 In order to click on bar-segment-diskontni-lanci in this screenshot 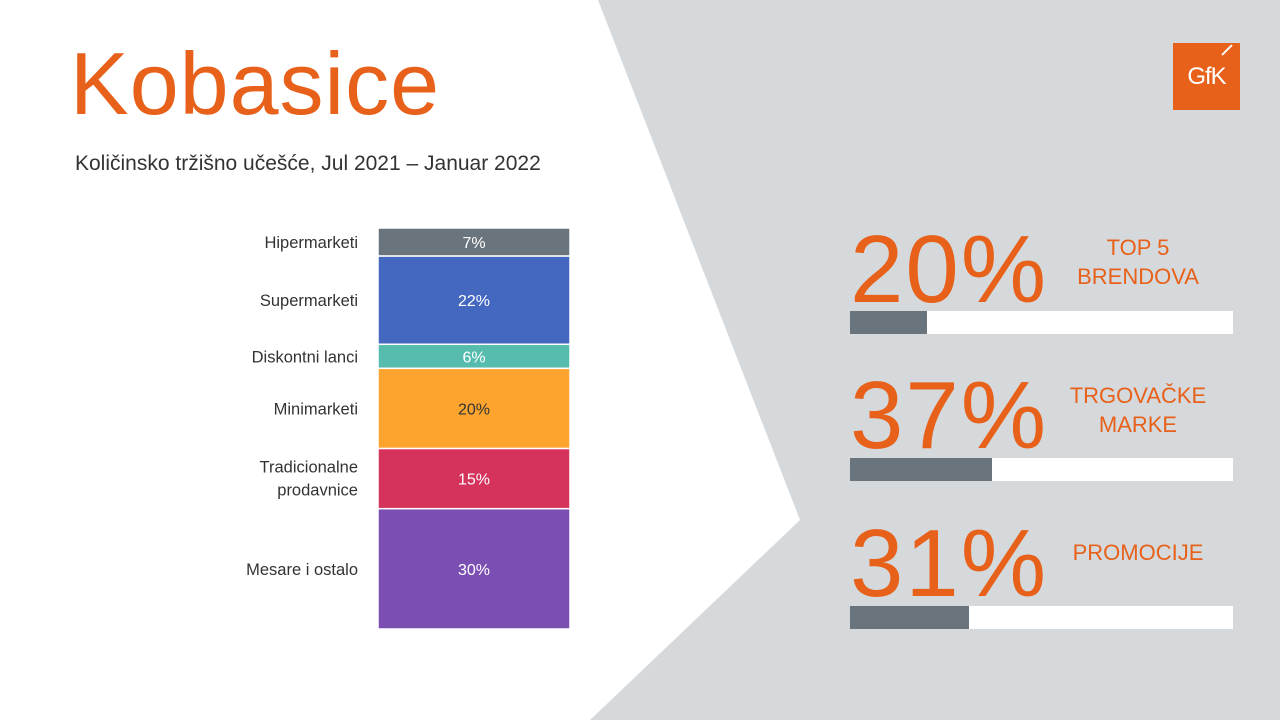, I will do `click(474, 356)`.